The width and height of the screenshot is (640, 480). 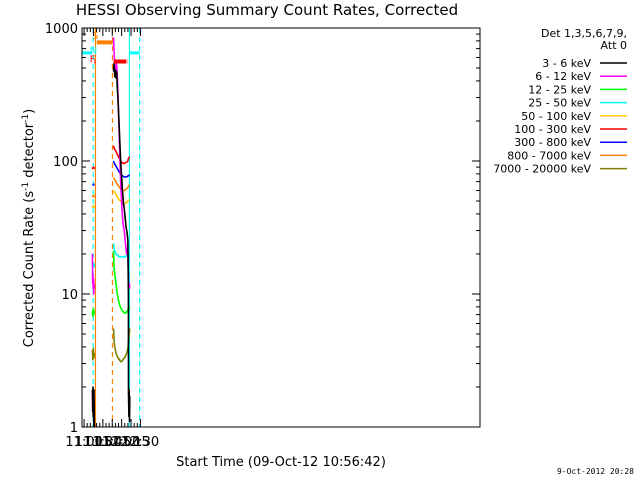 What do you see at coordinates (281, 462) in the screenshot?
I see `x-axis-label: Start Time (09-Oct-12 10:56:42)` at bounding box center [281, 462].